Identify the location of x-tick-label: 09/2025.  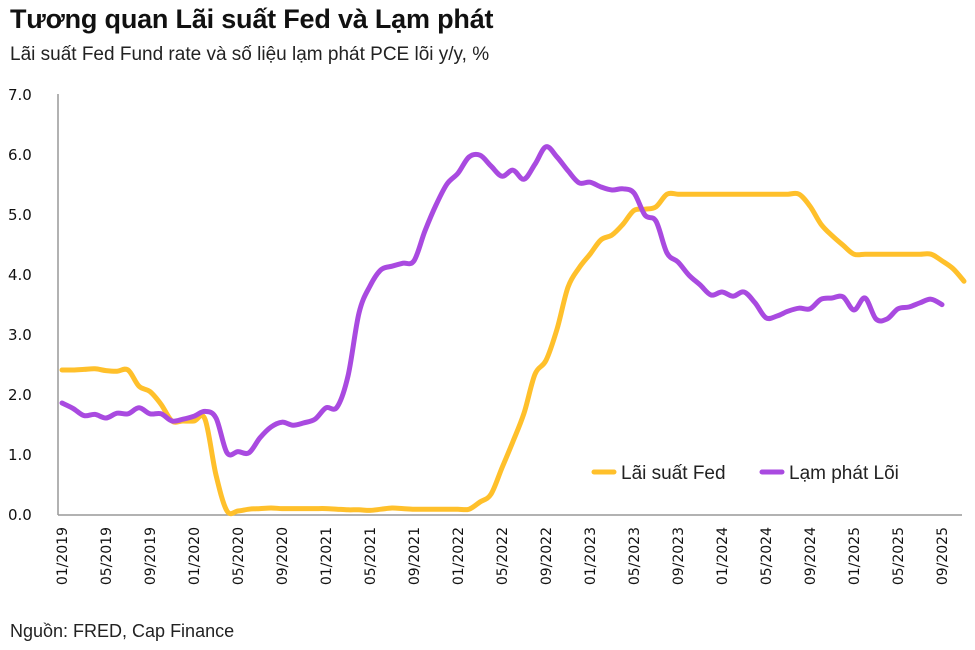
(943, 556).